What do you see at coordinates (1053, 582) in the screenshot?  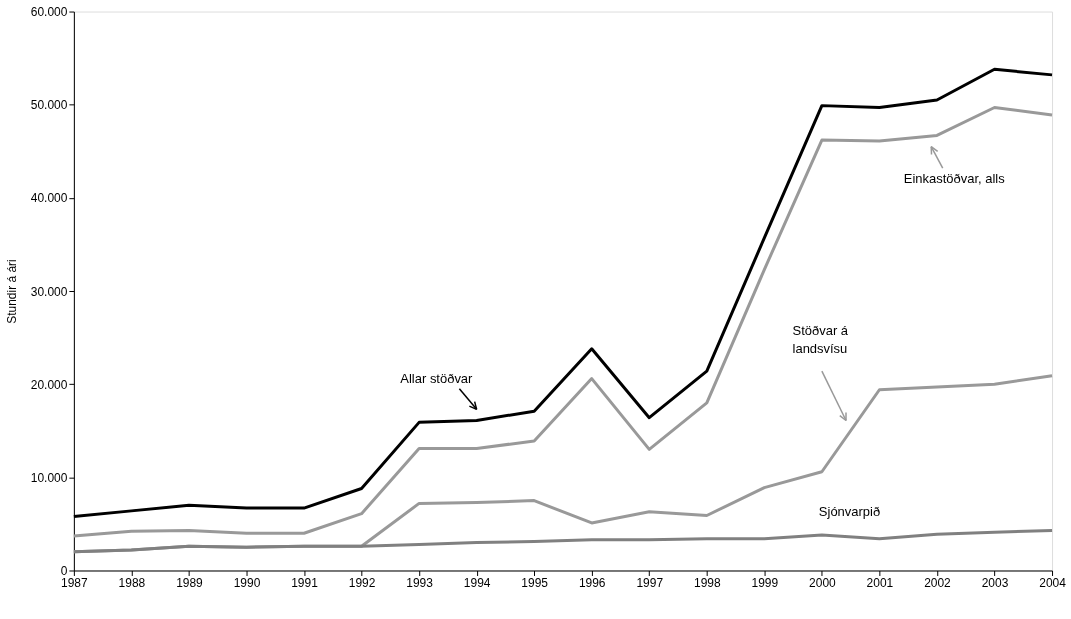 I see `x-tick-label: 2004` at bounding box center [1053, 582].